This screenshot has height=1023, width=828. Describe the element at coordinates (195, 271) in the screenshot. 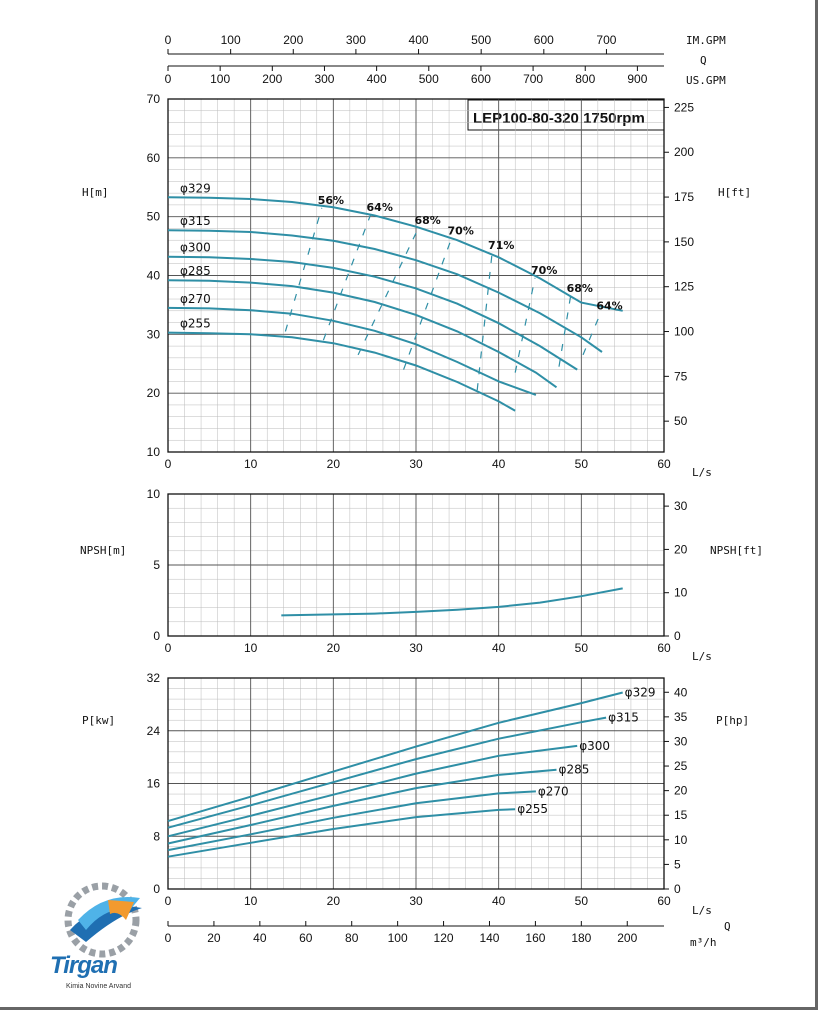

I see `head-curve-label: φ285` at that location.